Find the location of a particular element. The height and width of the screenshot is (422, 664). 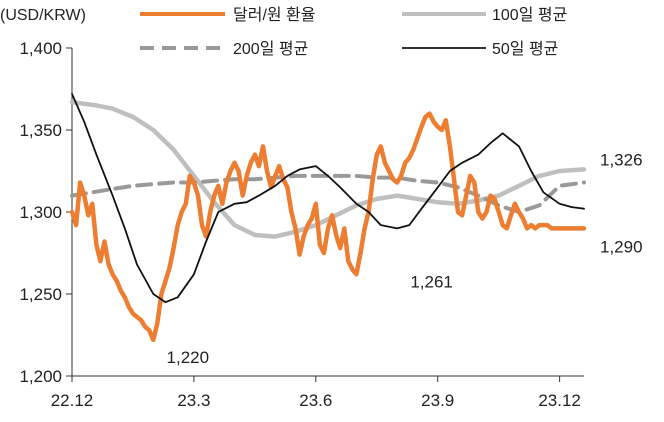

x-tick-label: 23.9 is located at coordinates (437, 400).